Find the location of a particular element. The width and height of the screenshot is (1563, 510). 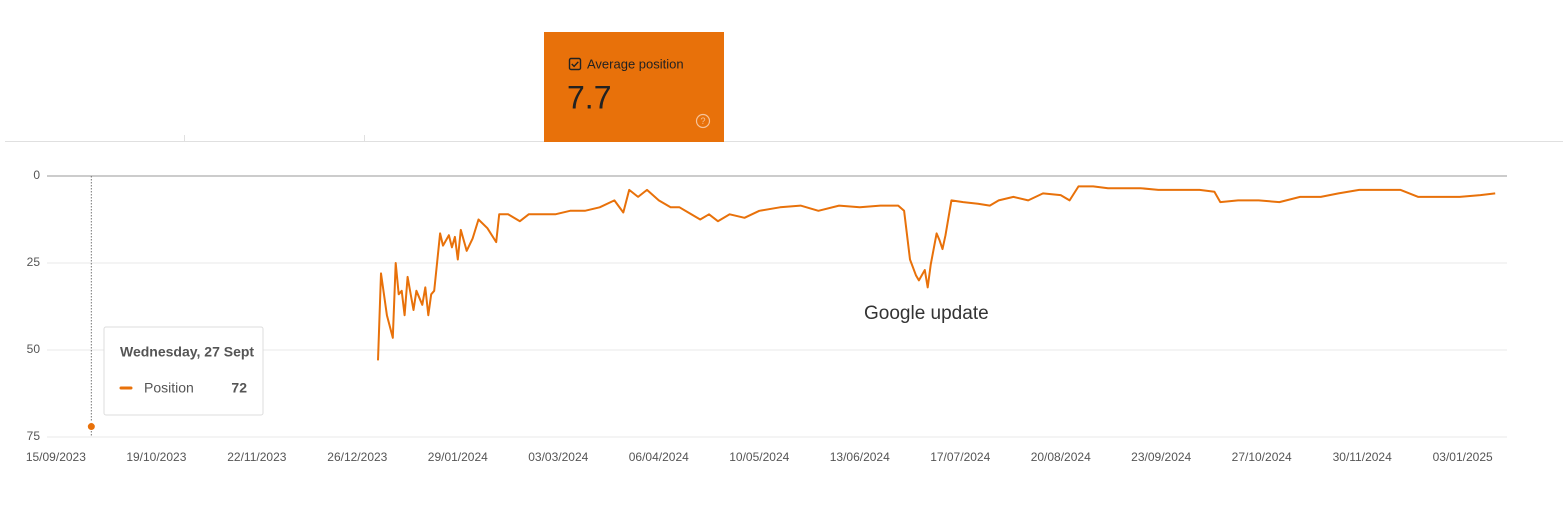

x-tick-label: 27/10/2024 is located at coordinates (1262, 457).